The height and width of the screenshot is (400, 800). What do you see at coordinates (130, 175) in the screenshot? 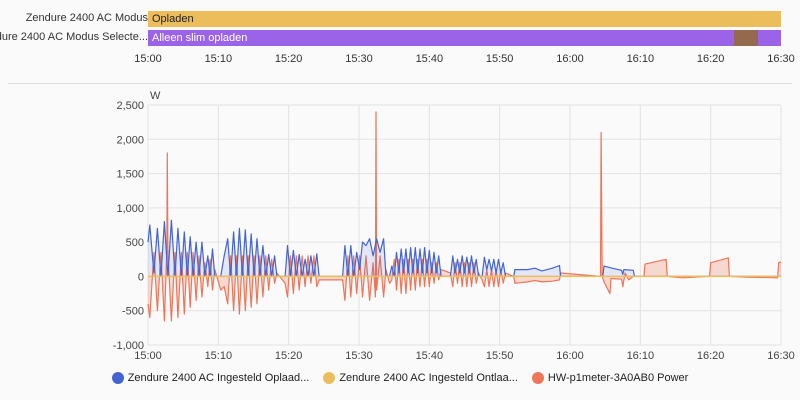
I see `y-tick-label: 1,500` at bounding box center [130, 175].